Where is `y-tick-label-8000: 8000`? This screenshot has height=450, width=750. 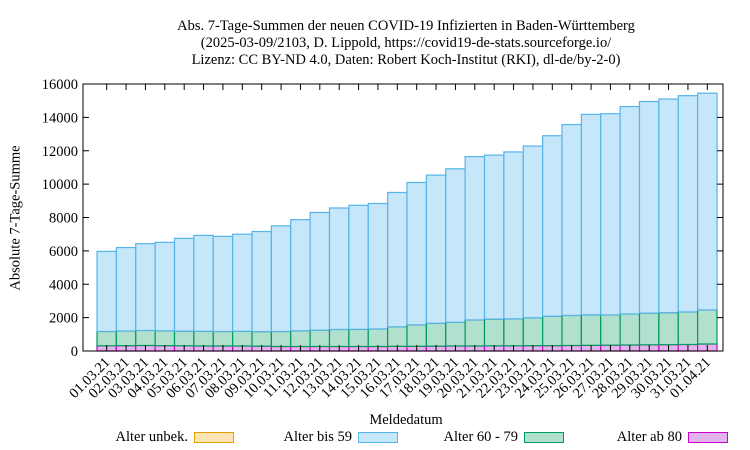
y-tick-label-8000: 8000 is located at coordinates (63, 219).